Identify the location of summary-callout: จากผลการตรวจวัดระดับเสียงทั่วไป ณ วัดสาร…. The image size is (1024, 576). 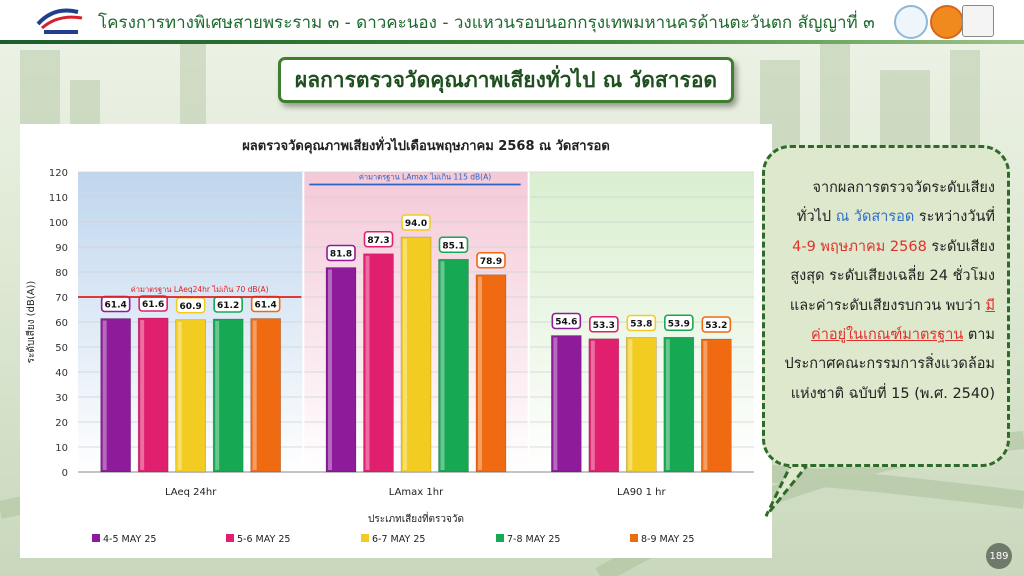
(886, 306).